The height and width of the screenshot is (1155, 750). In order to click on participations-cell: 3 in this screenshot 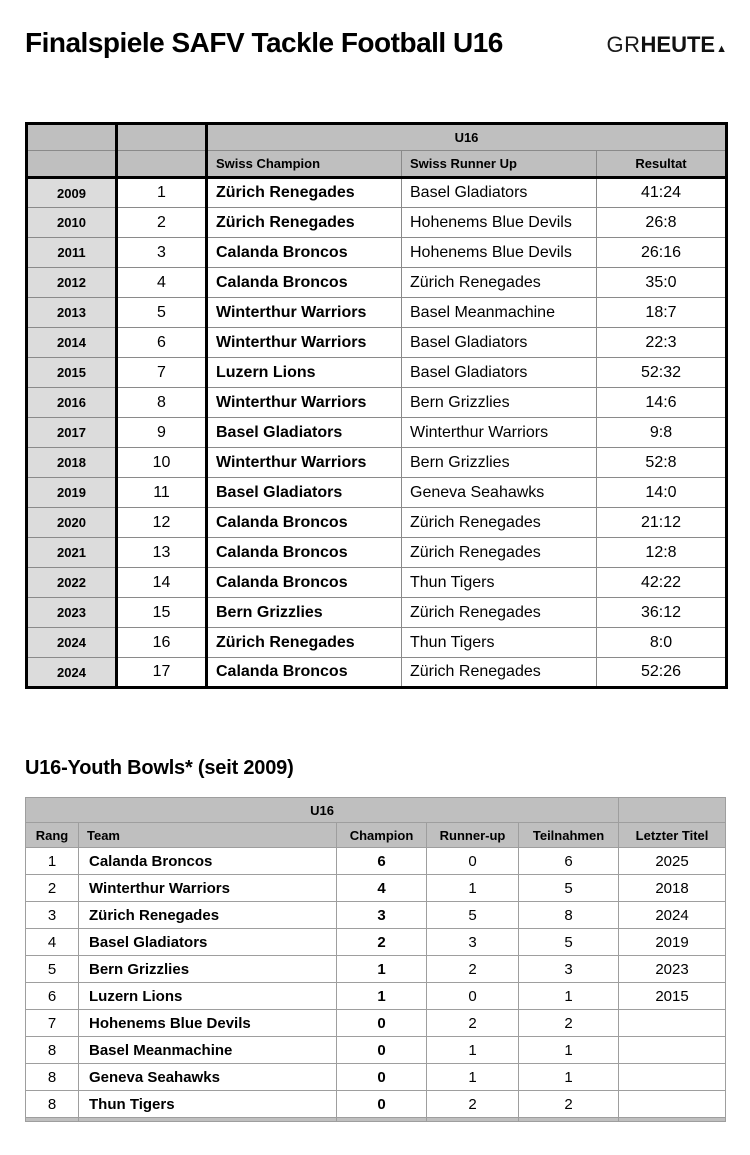, I will do `click(568, 969)`.